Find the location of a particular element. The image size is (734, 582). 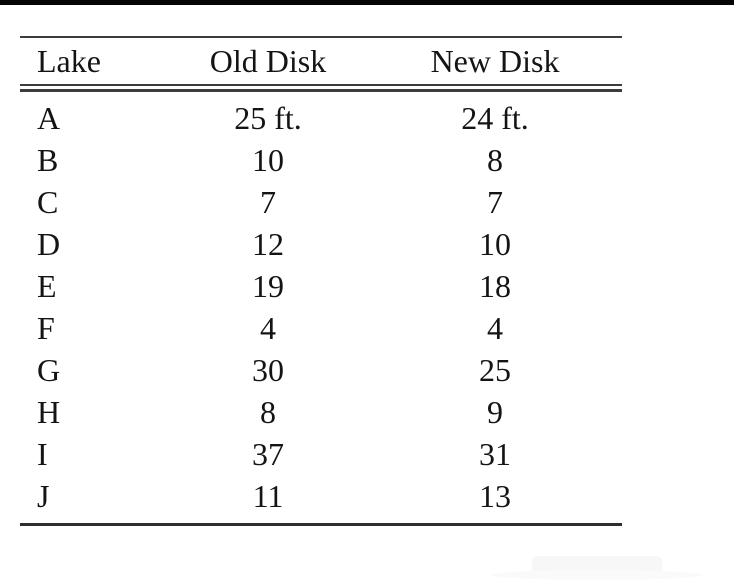

new-disk-value-cell: 7 is located at coordinates (495, 202).